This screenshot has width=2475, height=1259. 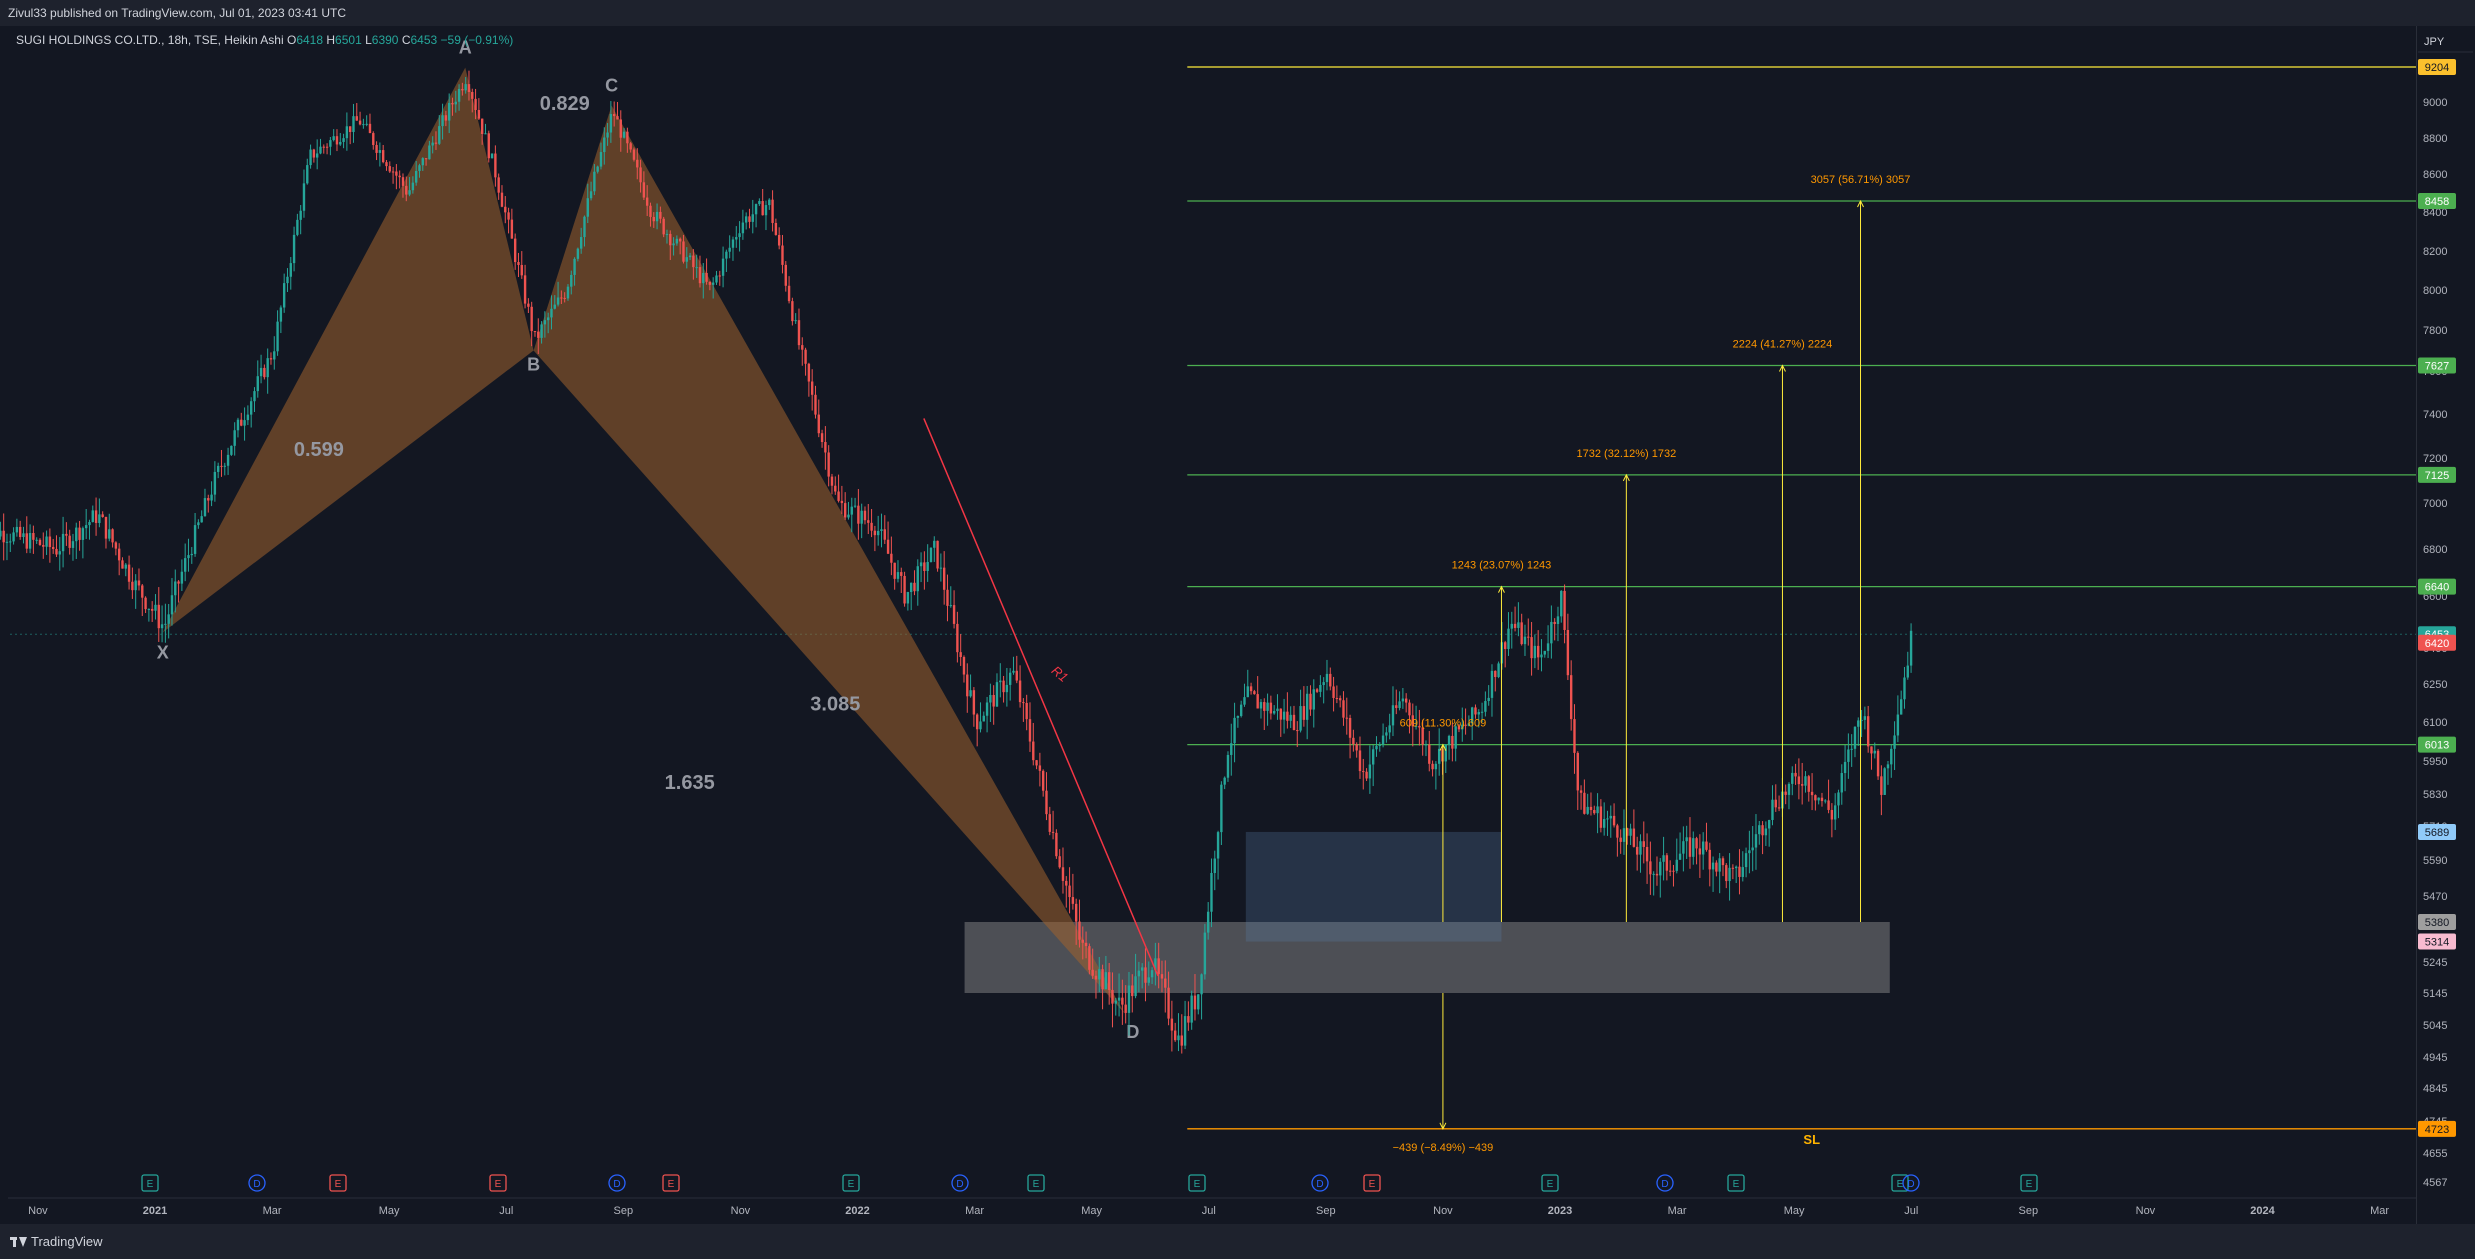 I want to click on y-tick-label: 7000, so click(x=2435, y=504).